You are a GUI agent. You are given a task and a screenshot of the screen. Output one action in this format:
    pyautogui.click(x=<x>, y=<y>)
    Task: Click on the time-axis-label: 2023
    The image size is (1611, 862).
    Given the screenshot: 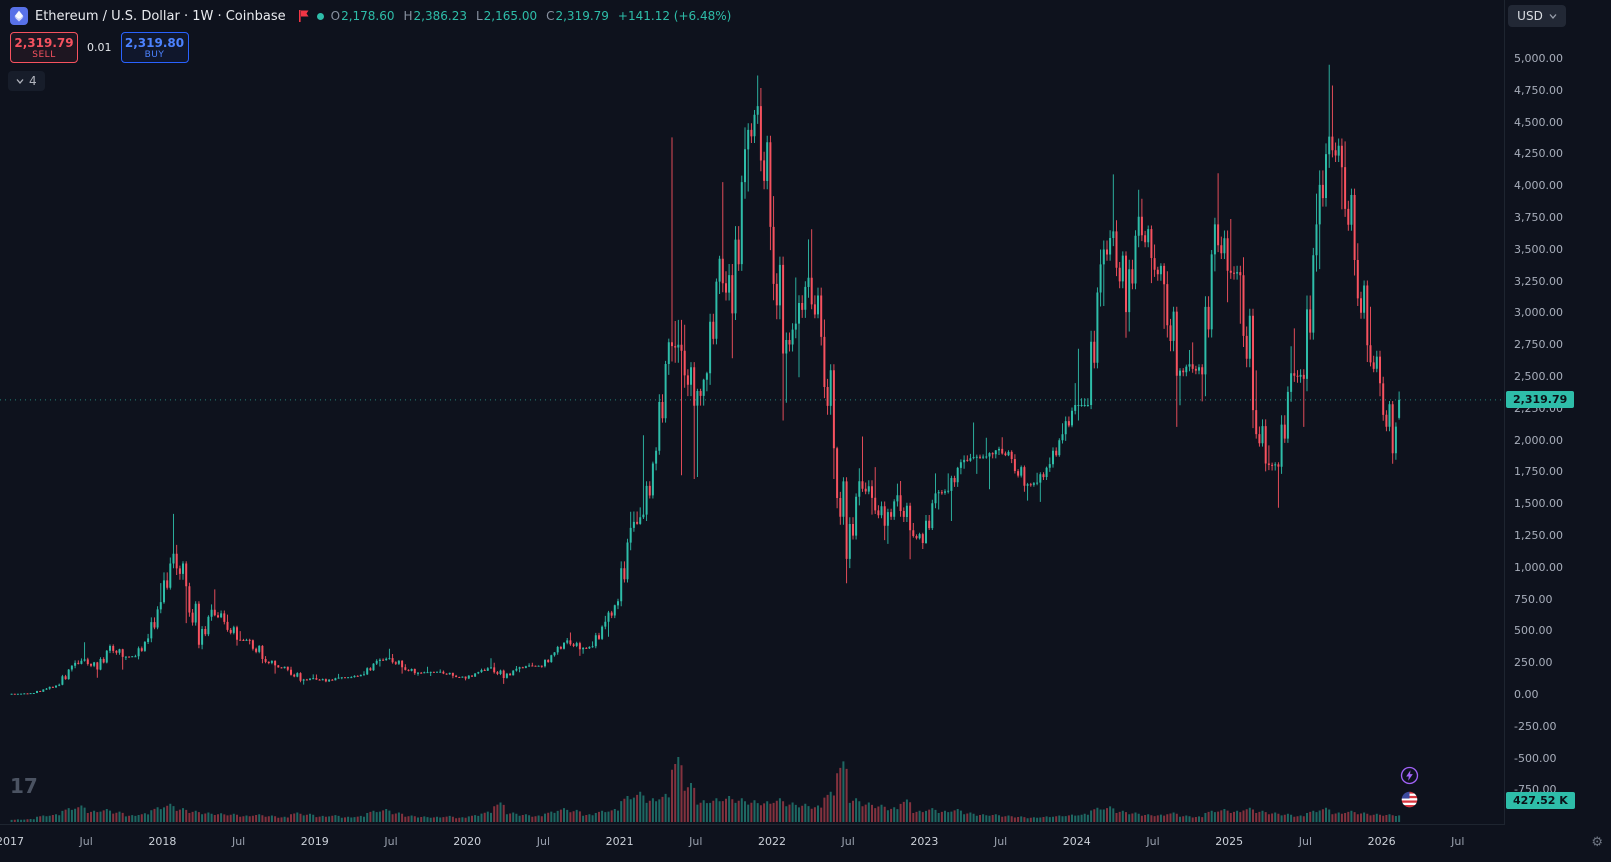 What is the action you would take?
    pyautogui.click(x=924, y=841)
    